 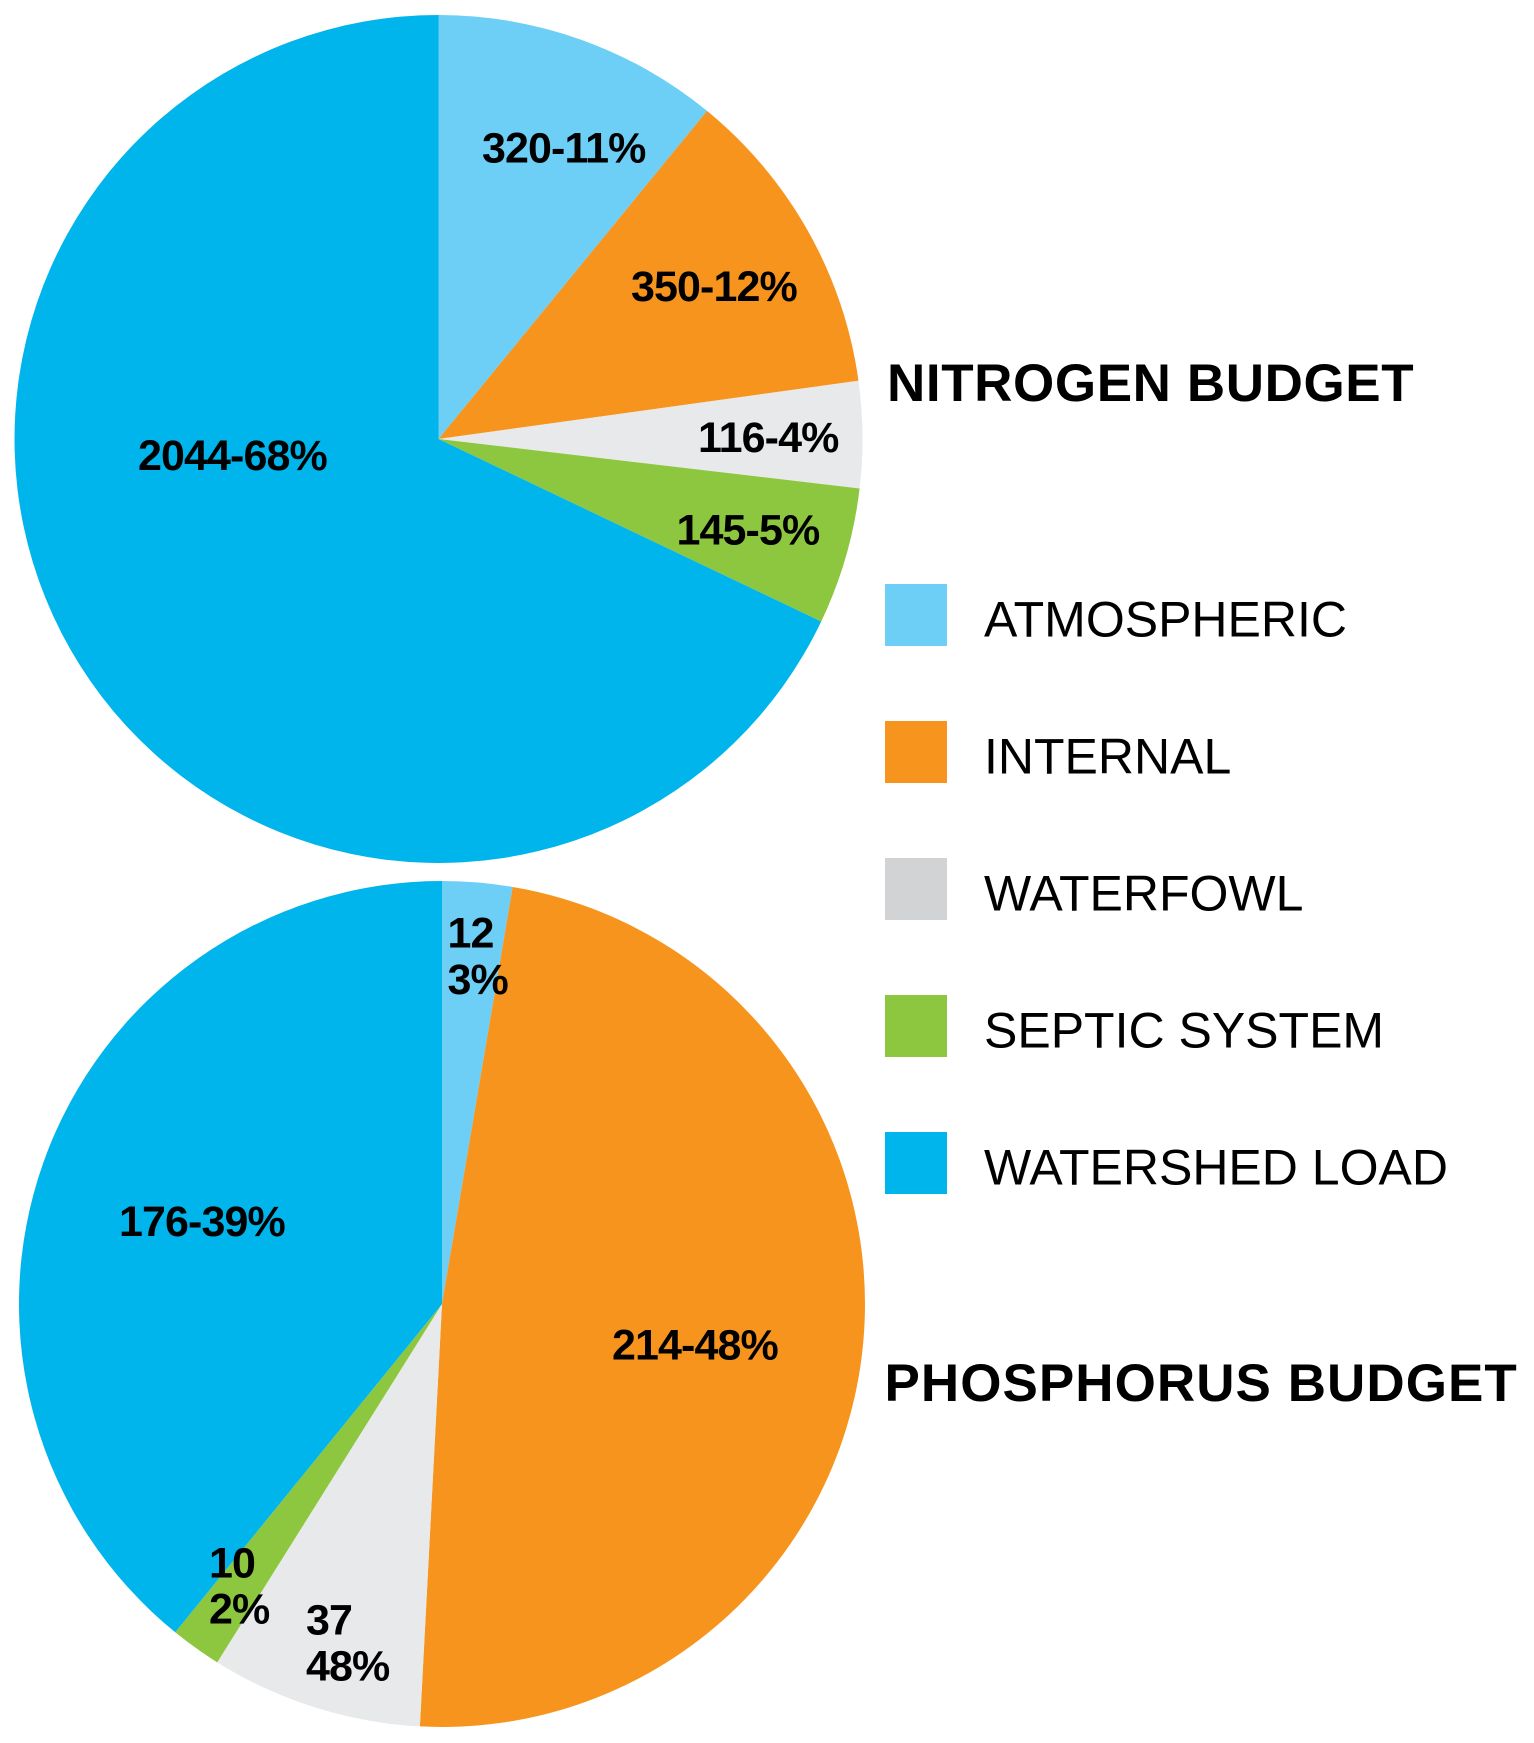 I want to click on svg-text: 3%, so click(x=478, y=980).